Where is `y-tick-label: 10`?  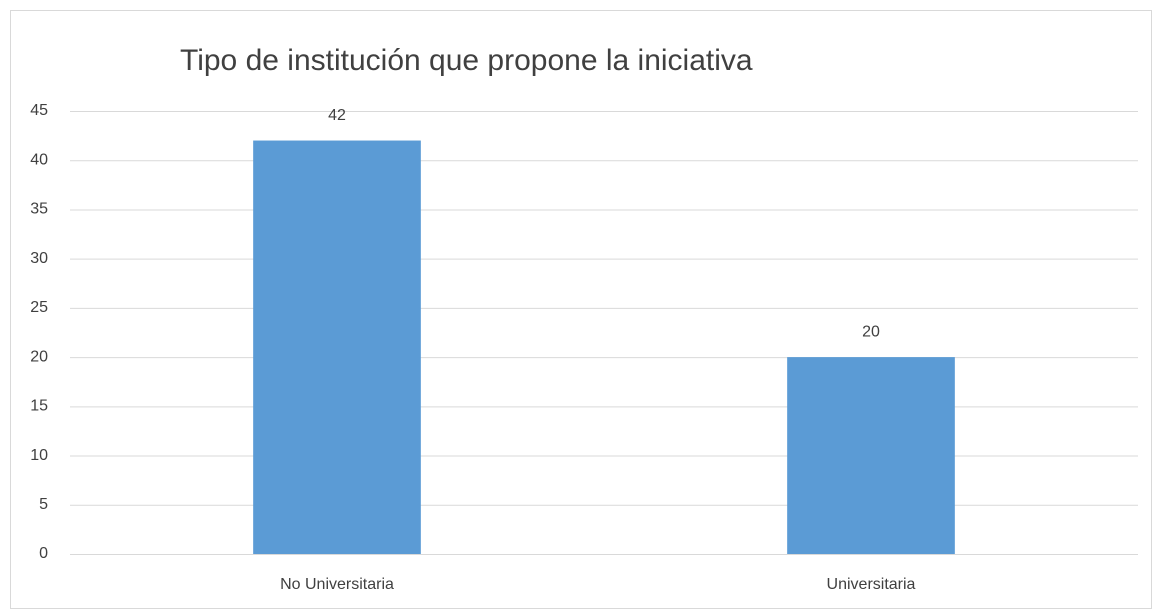
y-tick-label: 10 is located at coordinates (39, 455).